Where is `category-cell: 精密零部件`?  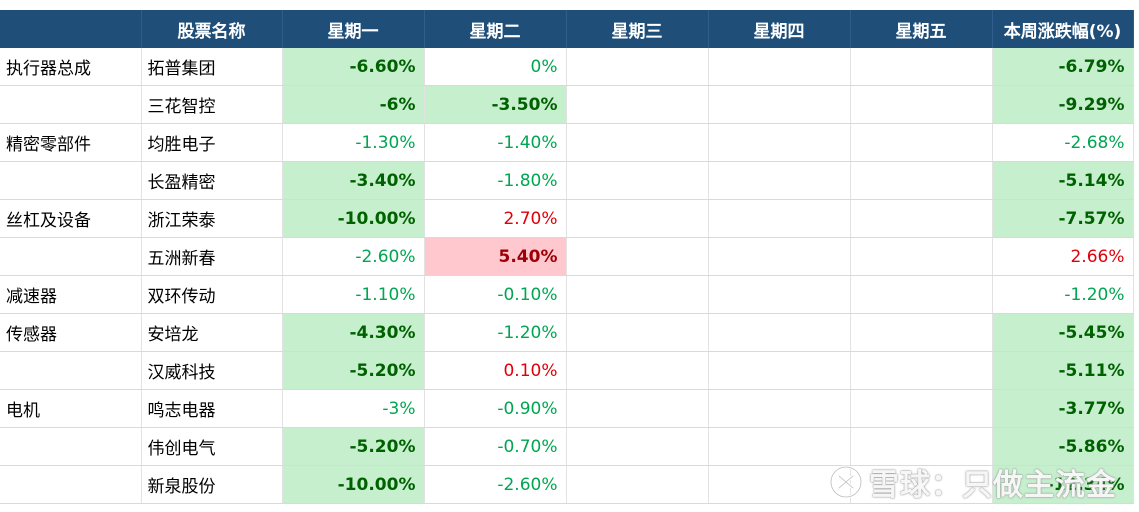 category-cell: 精密零部件 is located at coordinates (71, 142).